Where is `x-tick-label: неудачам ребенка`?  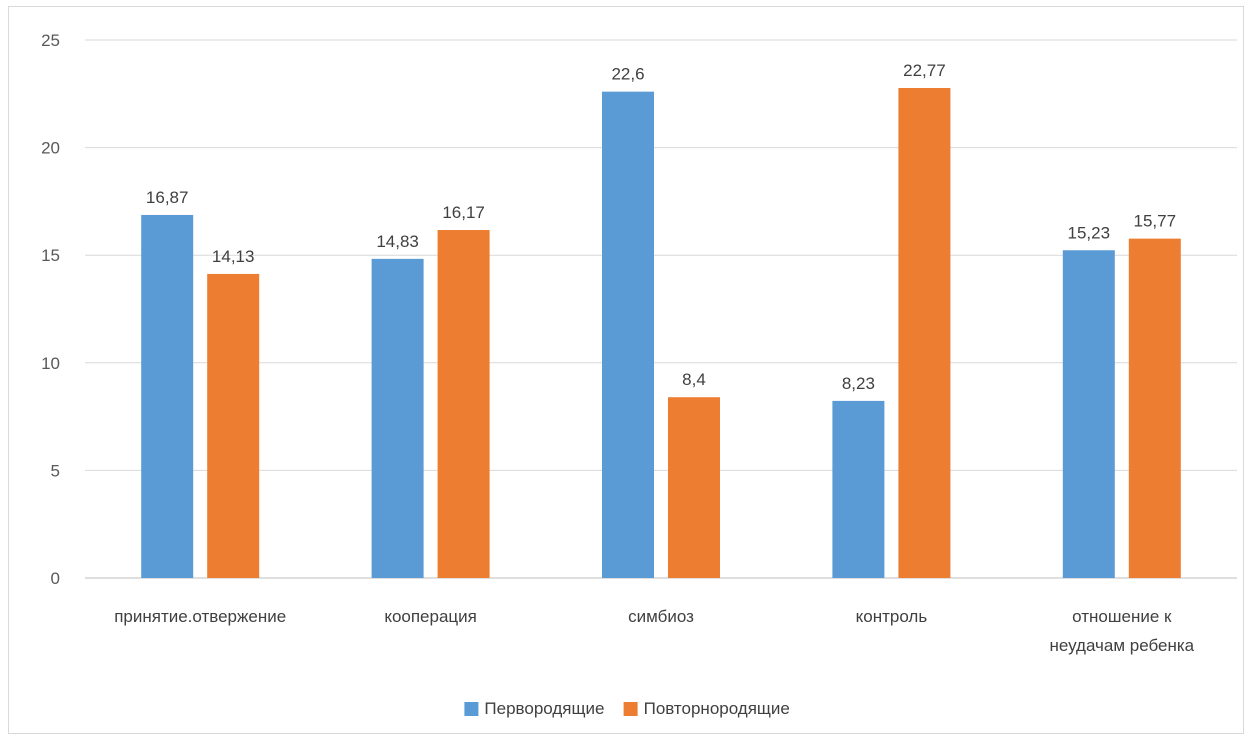
x-tick-label: неудачам ребенка is located at coordinates (1121, 645).